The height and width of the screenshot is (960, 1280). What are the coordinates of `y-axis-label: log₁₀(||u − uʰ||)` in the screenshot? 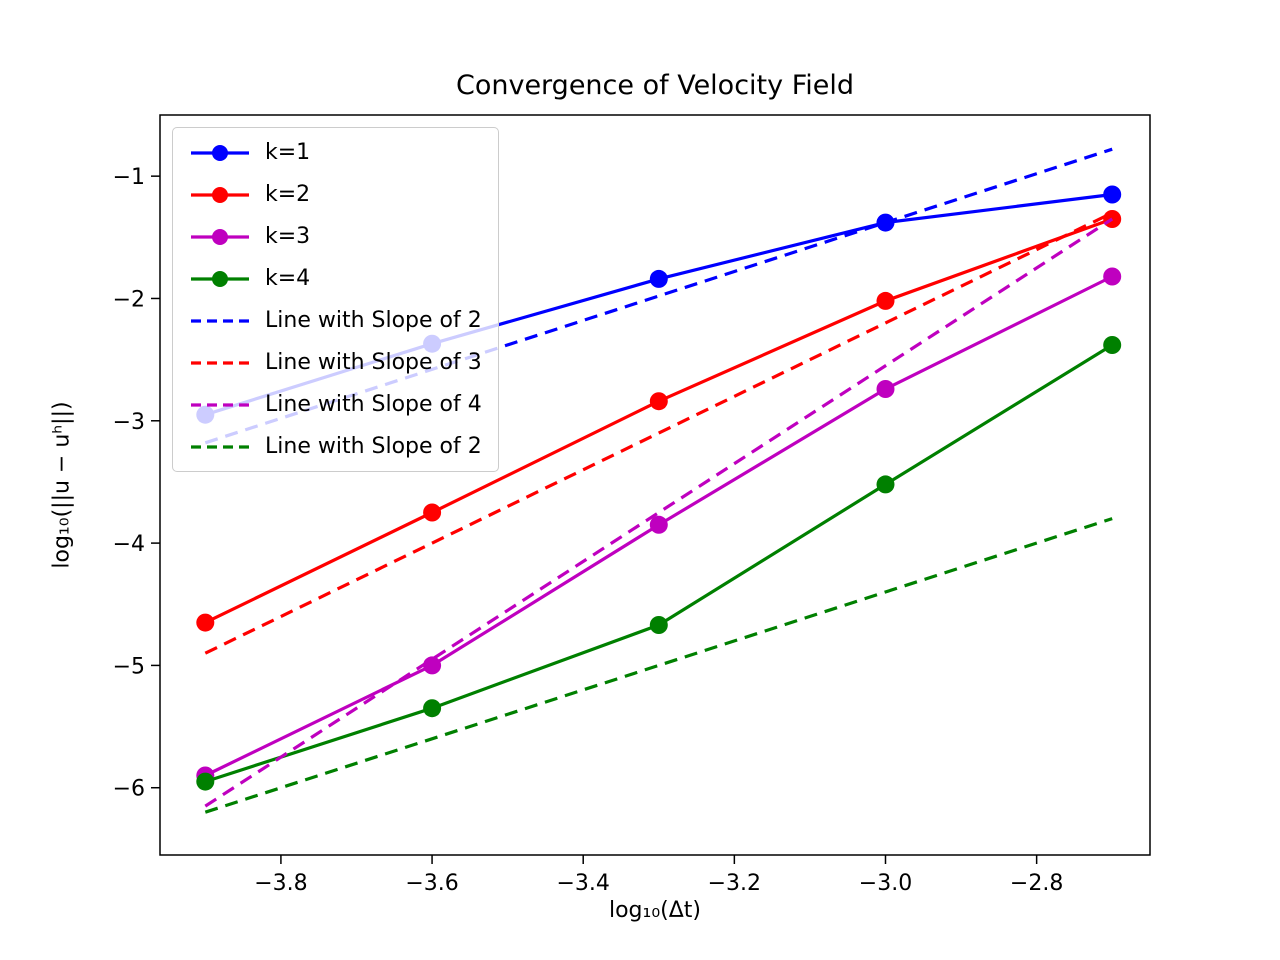 It's located at (62, 485).